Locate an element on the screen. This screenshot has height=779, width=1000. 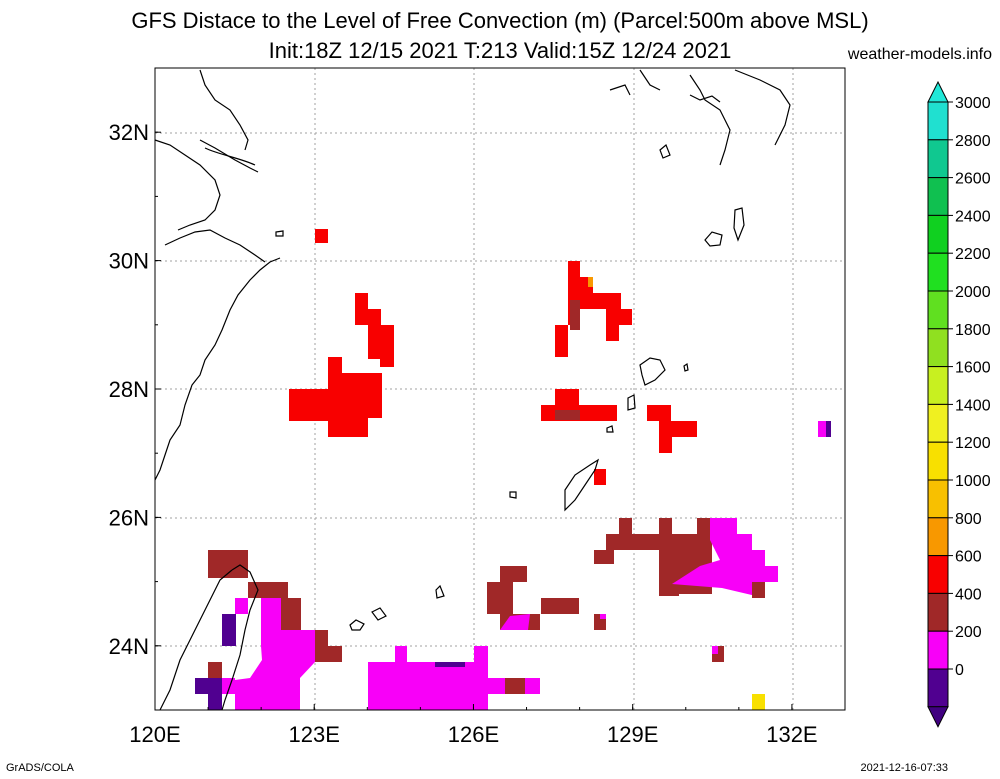
lon-label: 120E is located at coordinates (154, 734).